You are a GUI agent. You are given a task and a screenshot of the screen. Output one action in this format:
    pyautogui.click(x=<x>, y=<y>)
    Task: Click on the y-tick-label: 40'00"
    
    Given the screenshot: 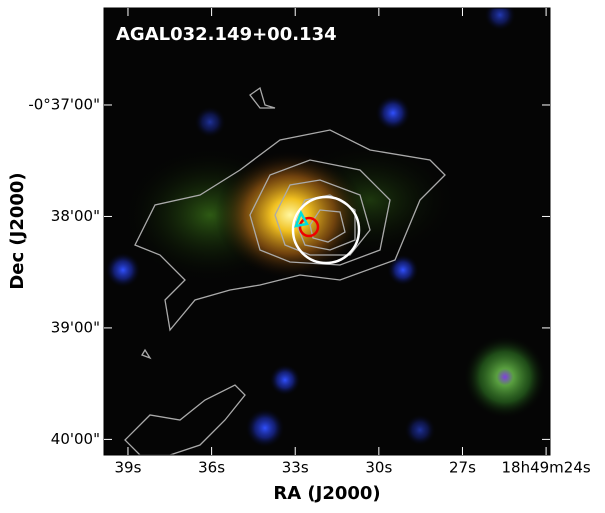 What is the action you would take?
    pyautogui.click(x=75, y=439)
    